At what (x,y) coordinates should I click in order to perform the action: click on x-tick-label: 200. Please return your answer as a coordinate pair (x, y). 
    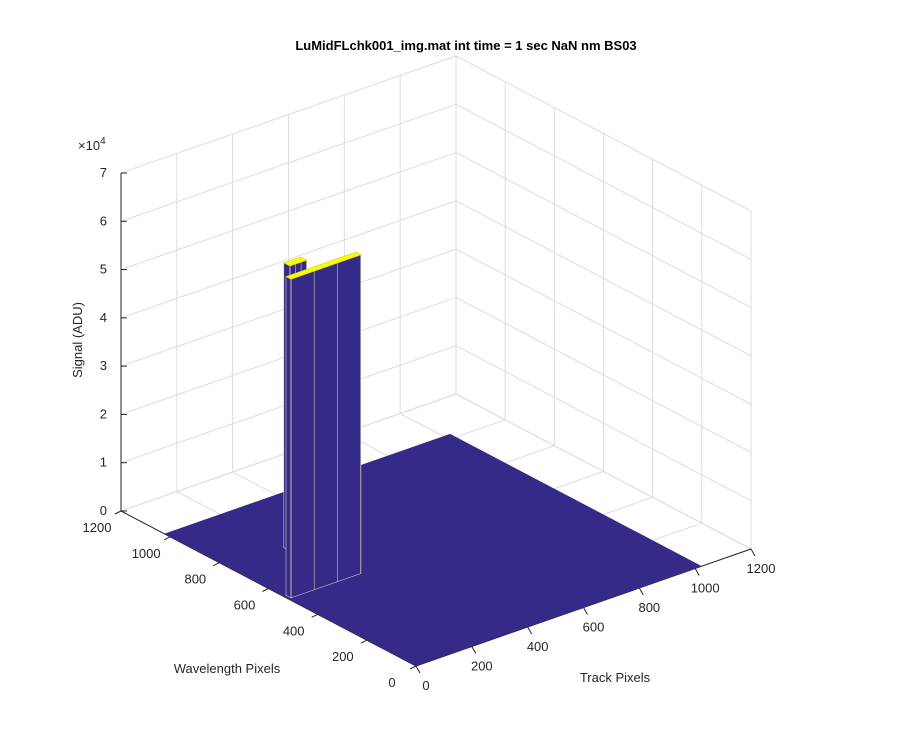
    Looking at the image, I should click on (482, 666).